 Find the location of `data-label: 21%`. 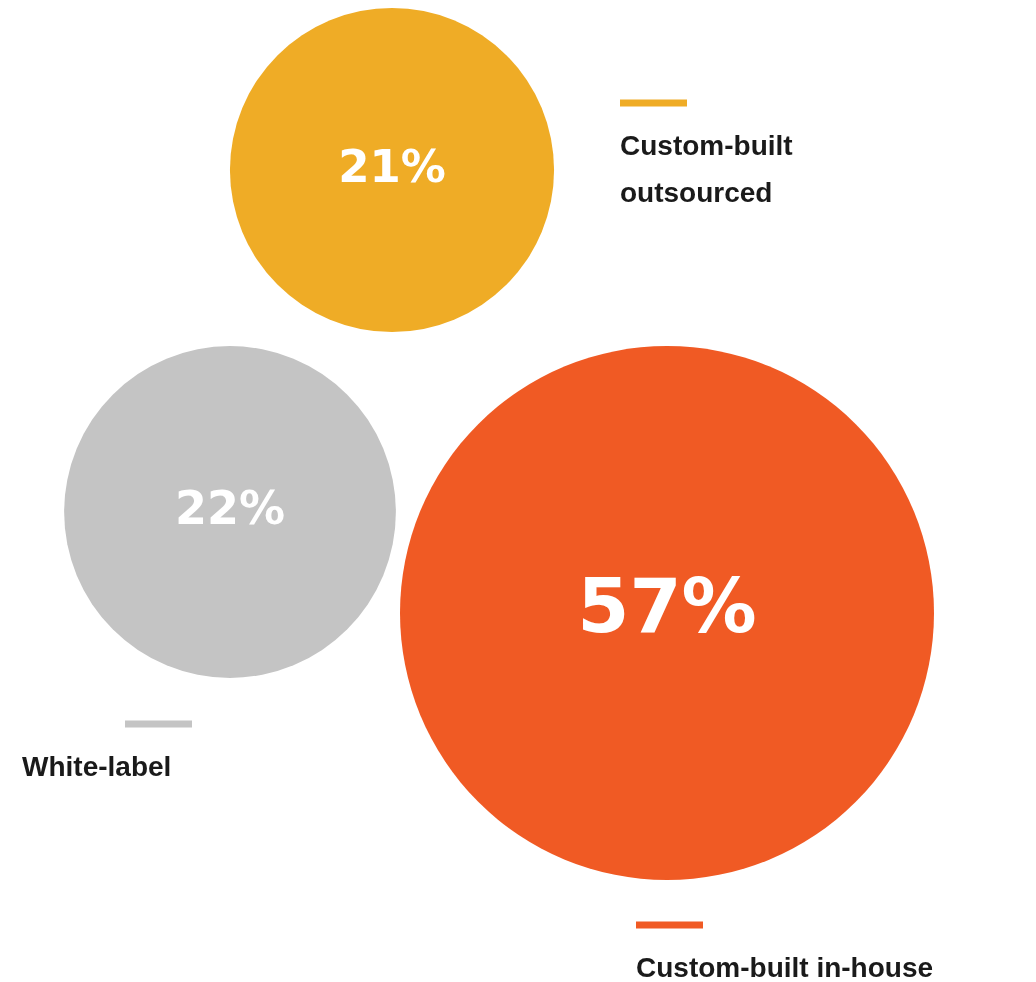

data-label: 21% is located at coordinates (392, 166).